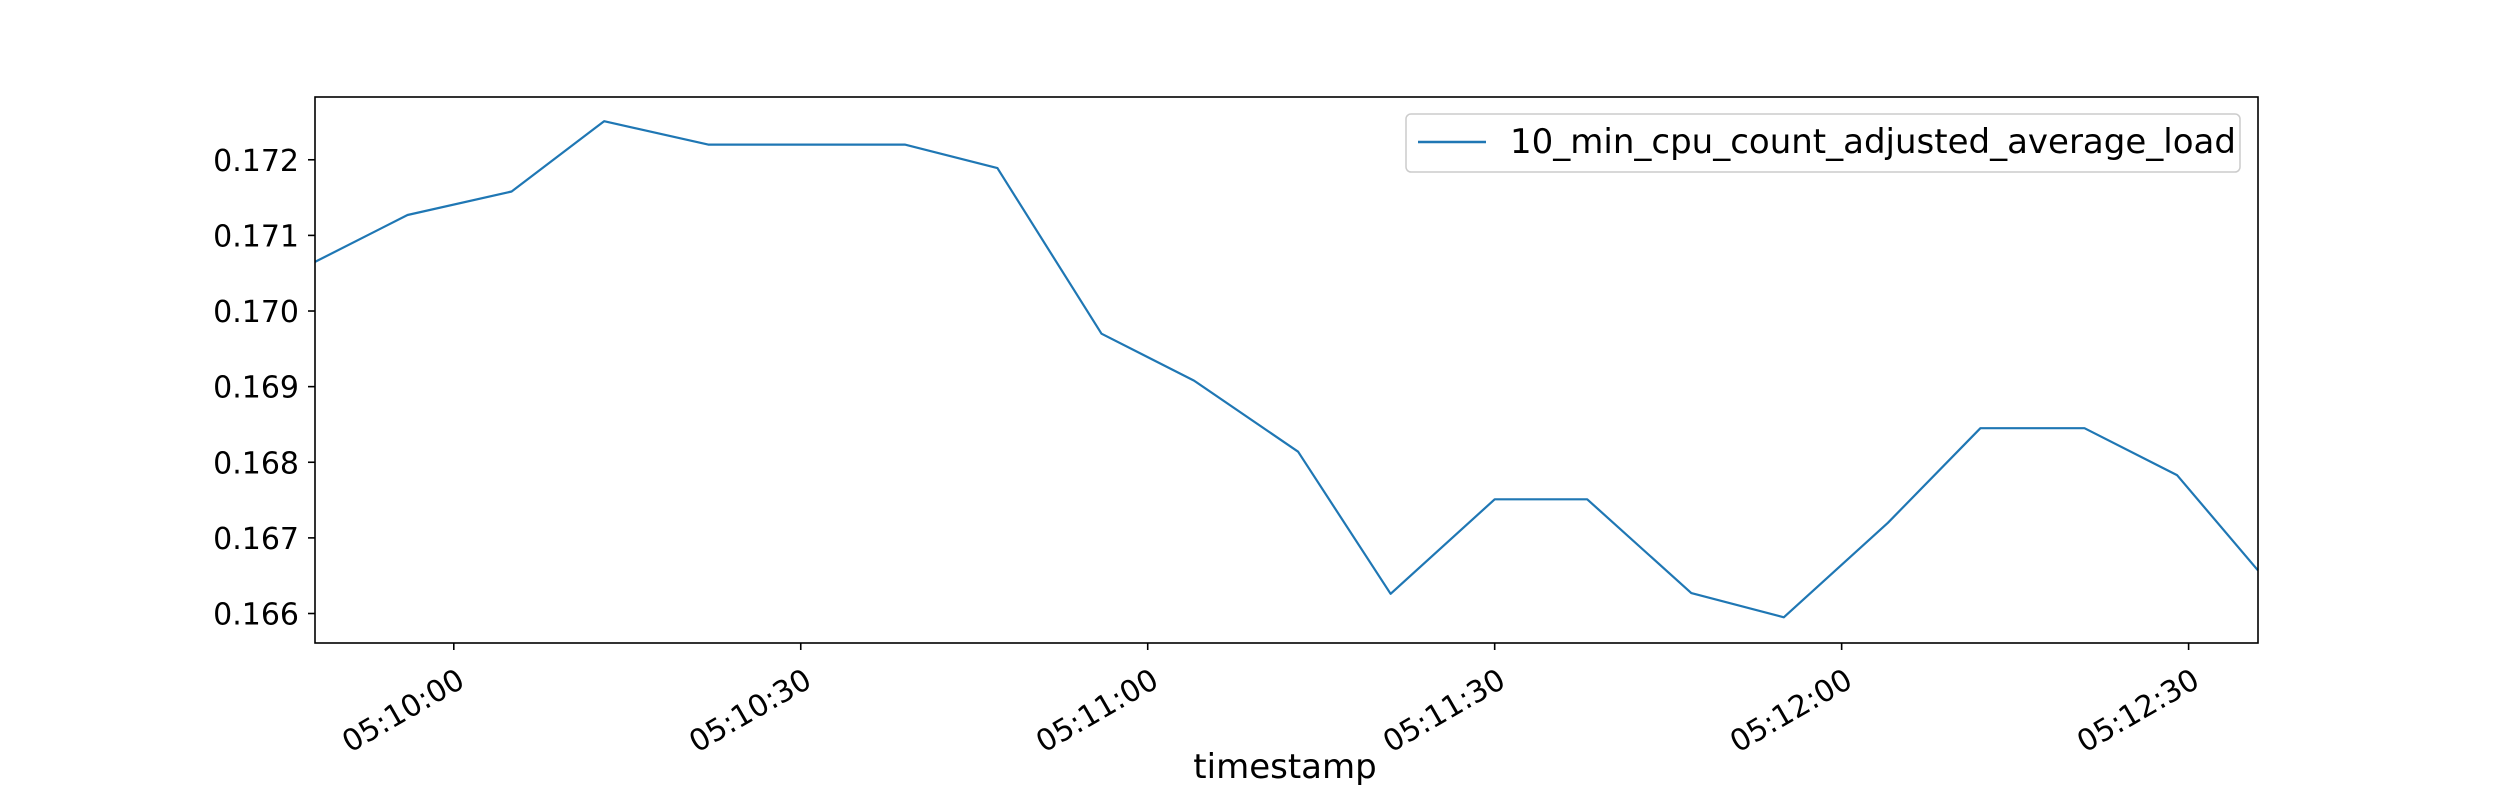 This screenshot has height=800, width=2500. I want to click on legend: 10_min_cpu_count_adjusted_average_load, so click(1823, 143).